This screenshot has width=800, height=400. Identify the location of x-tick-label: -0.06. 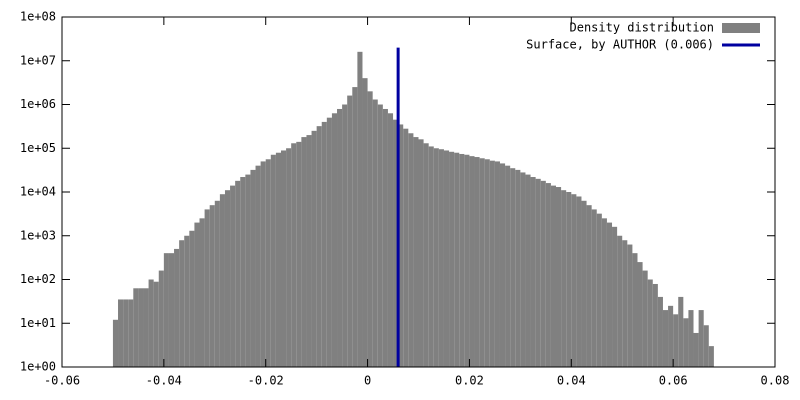
(62, 381).